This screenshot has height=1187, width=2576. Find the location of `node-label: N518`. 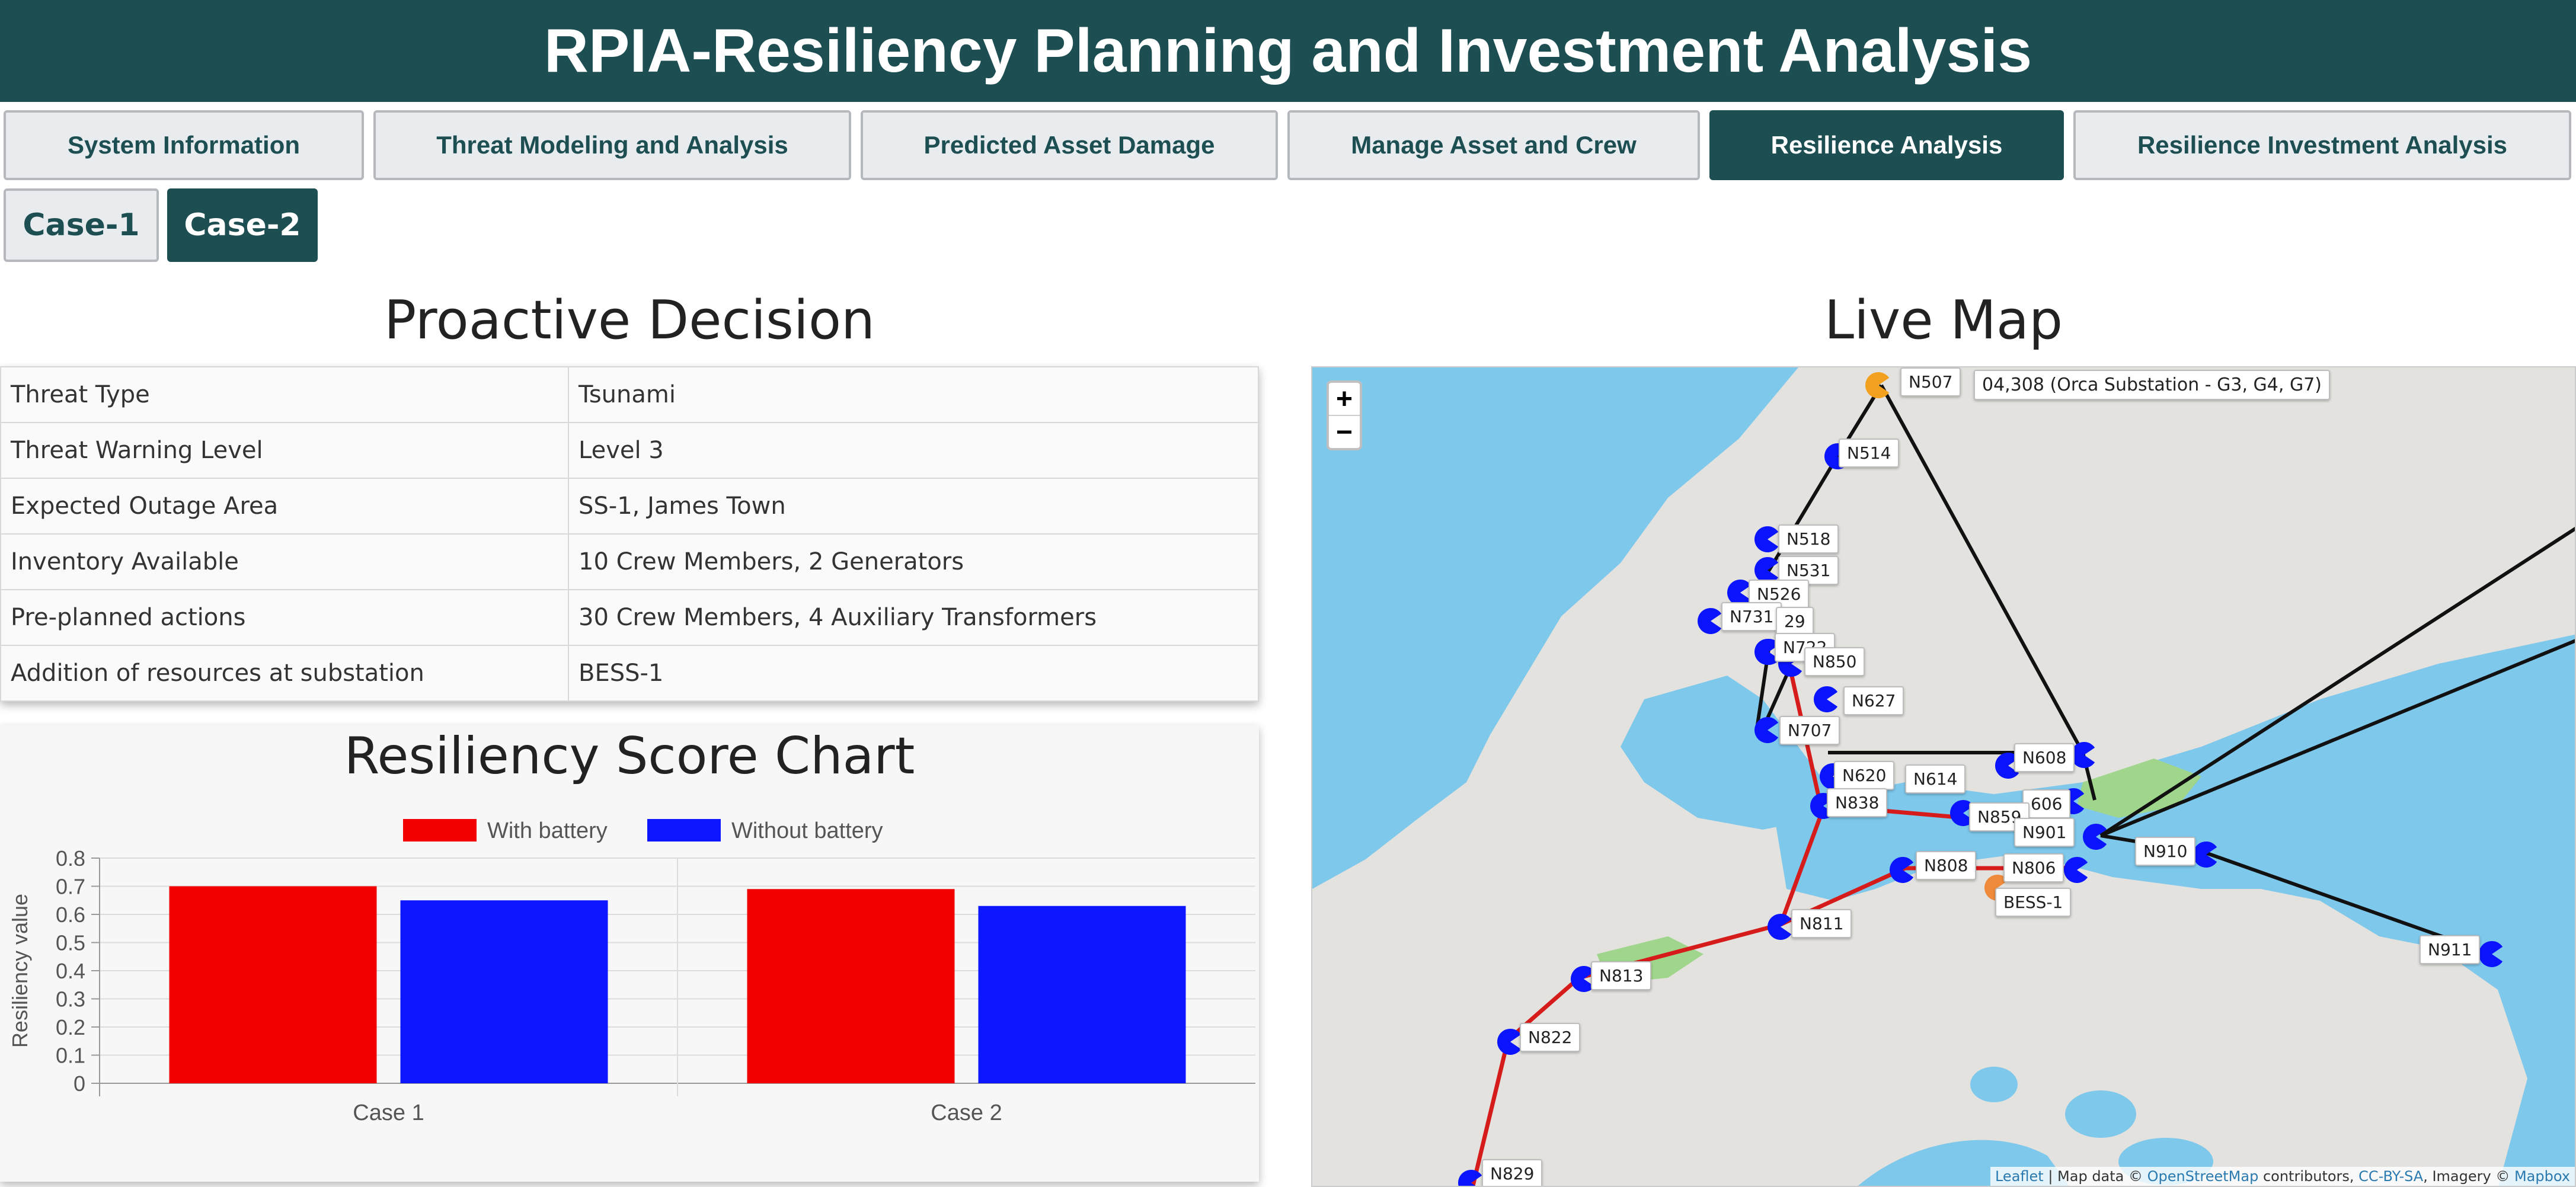

node-label: N518 is located at coordinates (1808, 538).